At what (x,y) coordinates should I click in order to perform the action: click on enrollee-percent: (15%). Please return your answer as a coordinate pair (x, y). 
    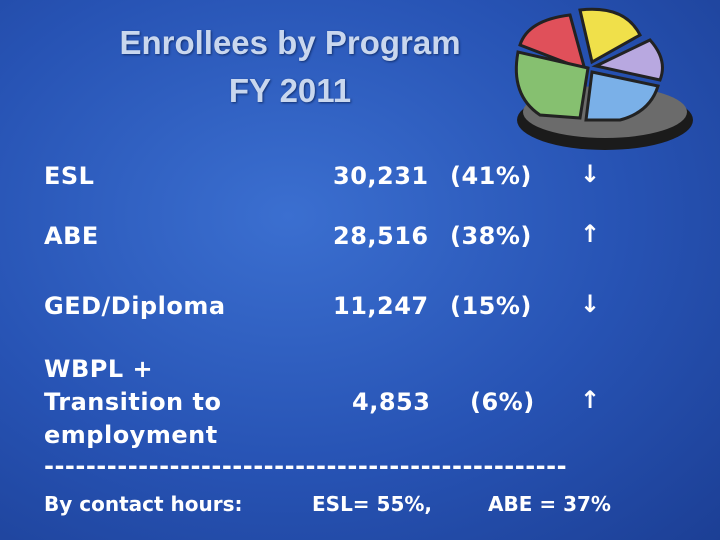
    Looking at the image, I should click on (491, 306).